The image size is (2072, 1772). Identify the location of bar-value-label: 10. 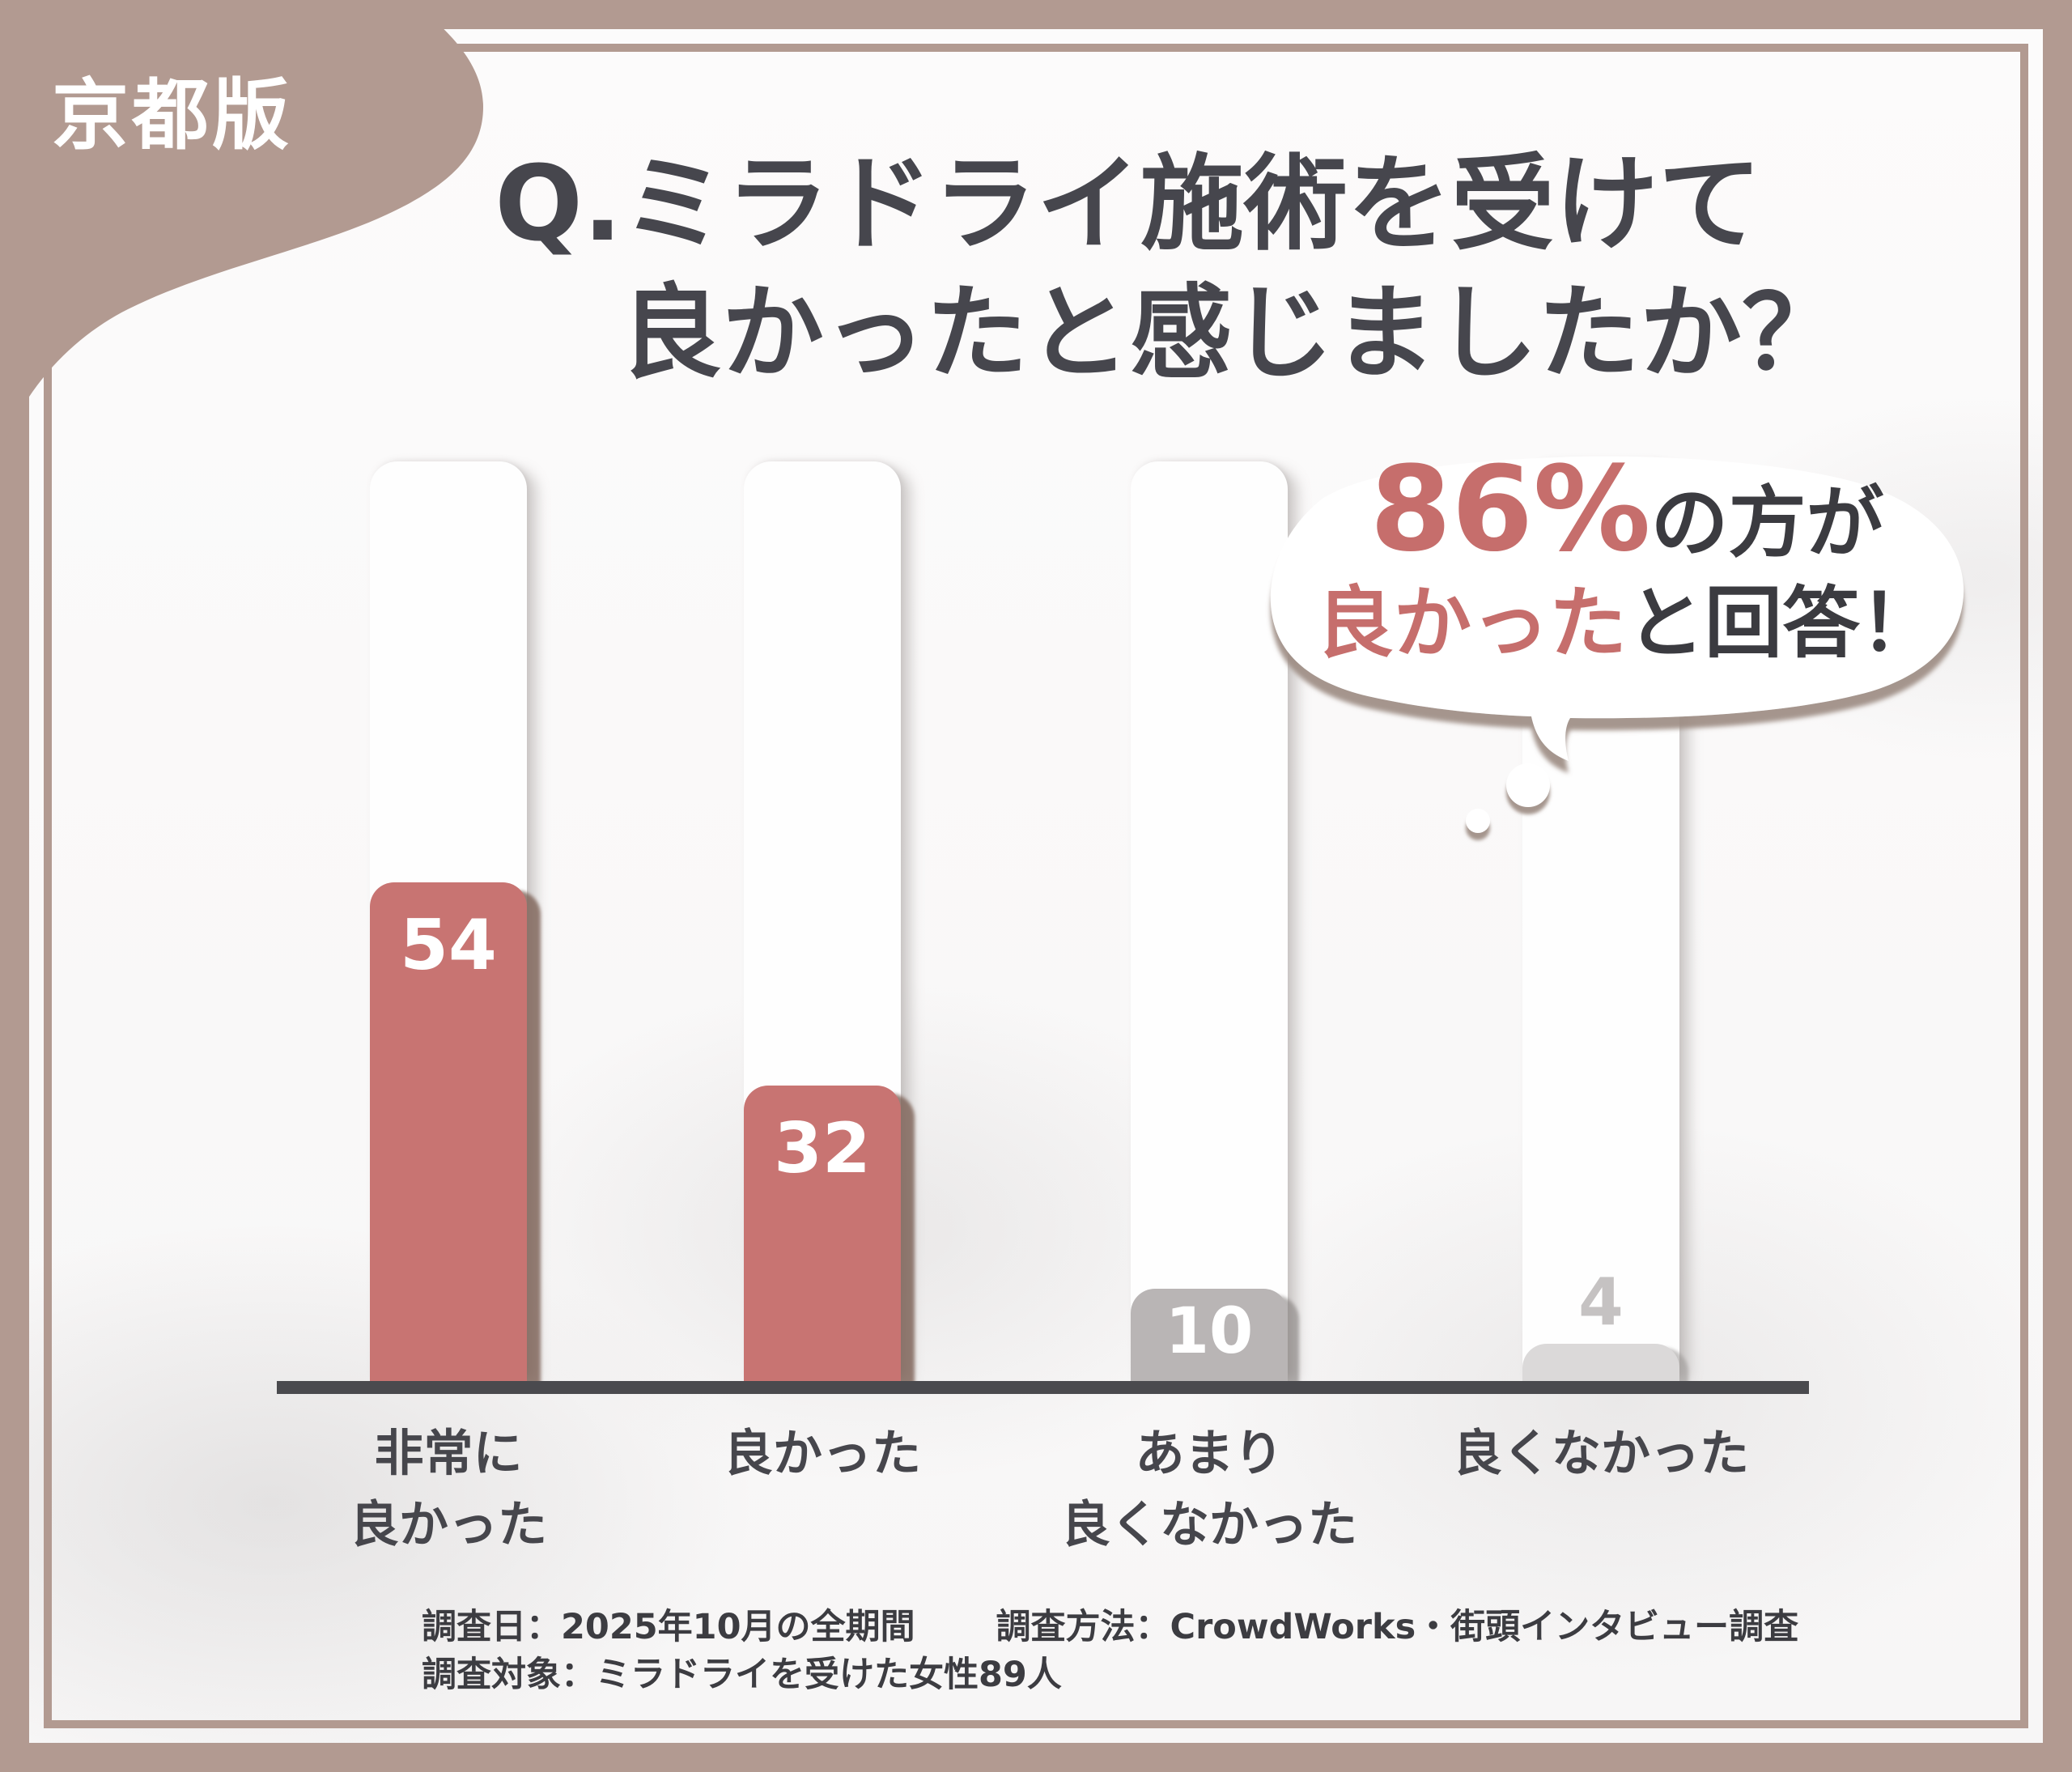
(1209, 1332).